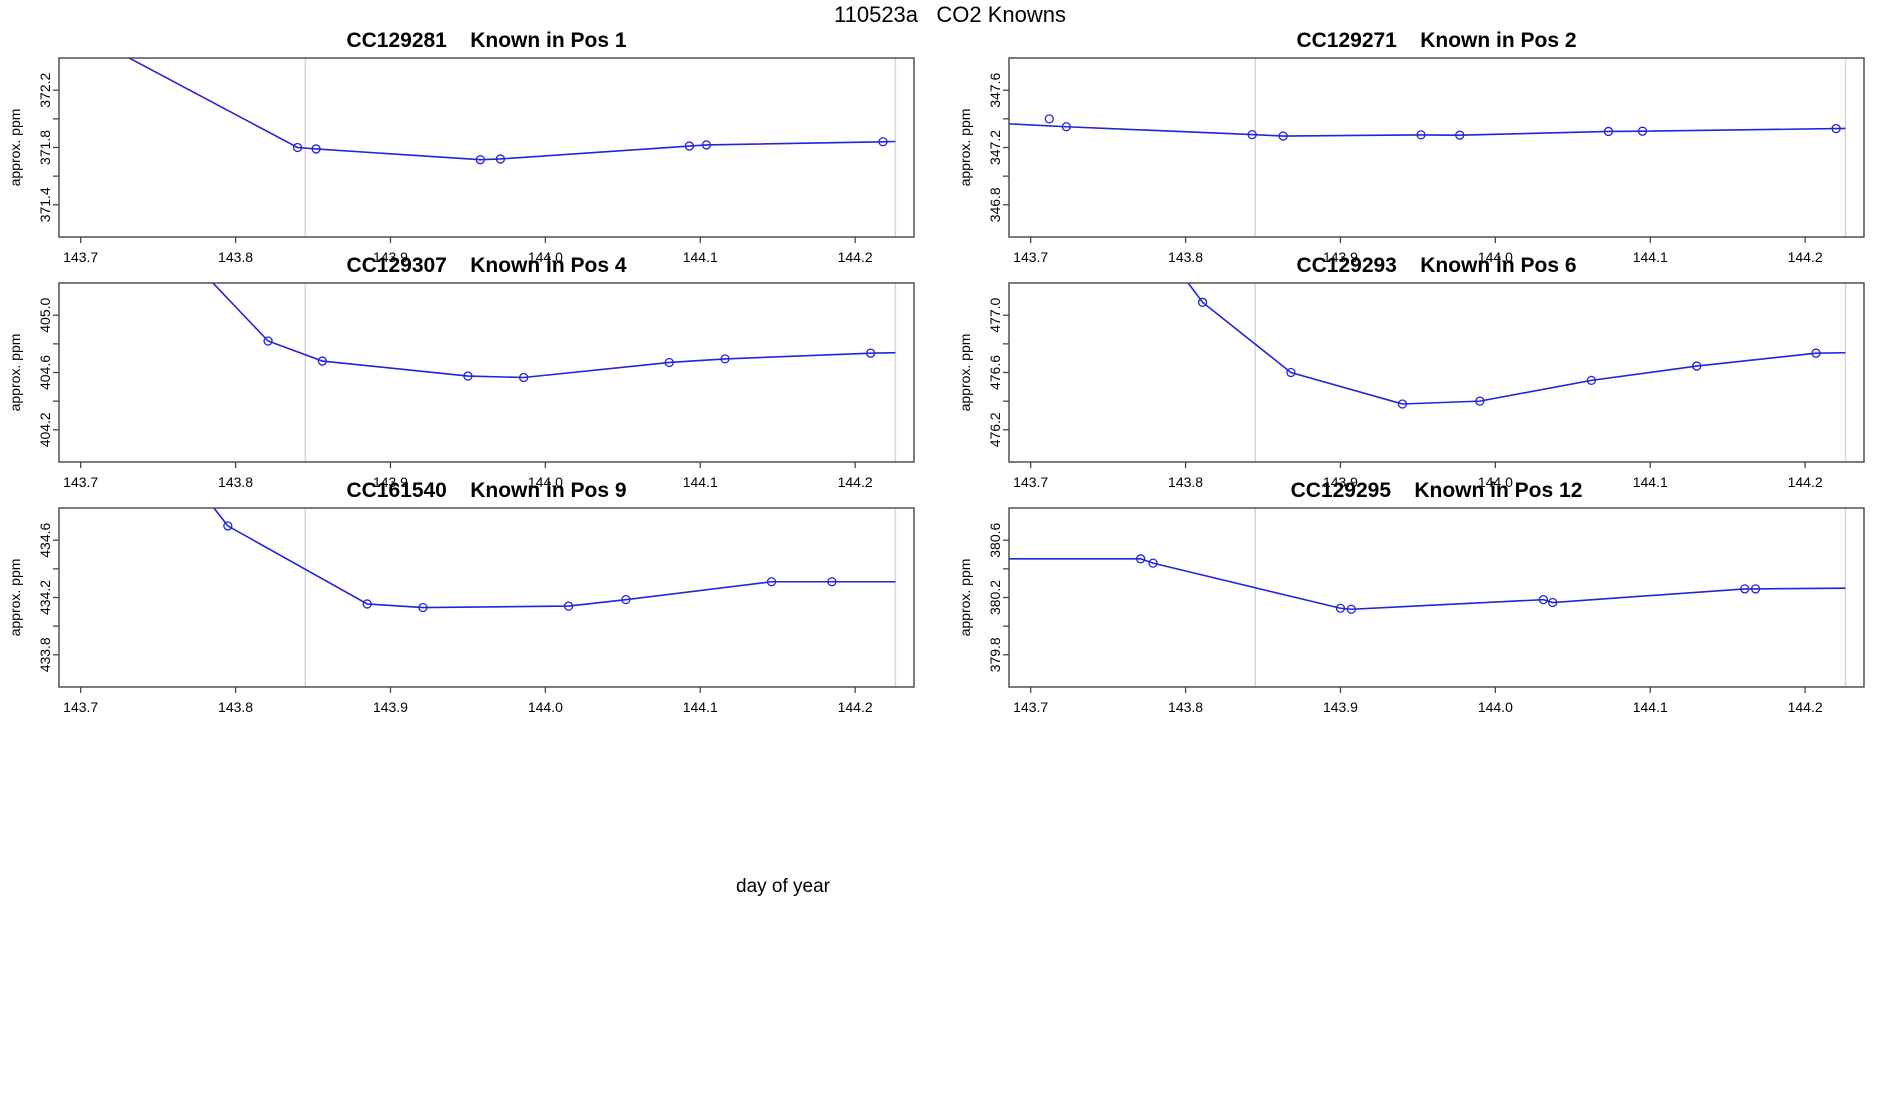 The image size is (1900, 1100). Describe the element at coordinates (995, 372) in the screenshot. I see `y-tick-label: 476.6` at that location.